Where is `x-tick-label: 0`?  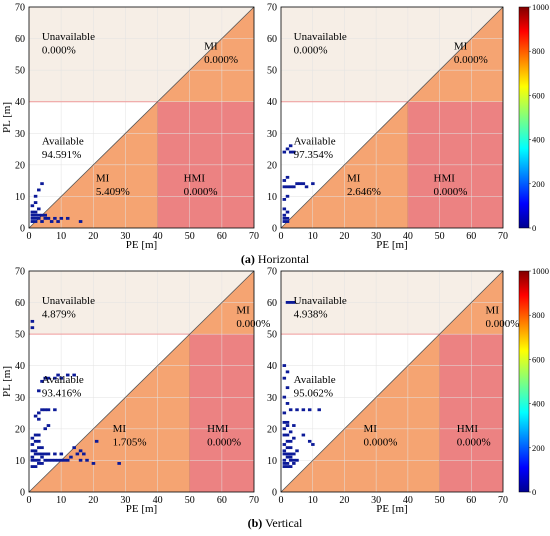
x-tick-label: 0 is located at coordinates (281, 500).